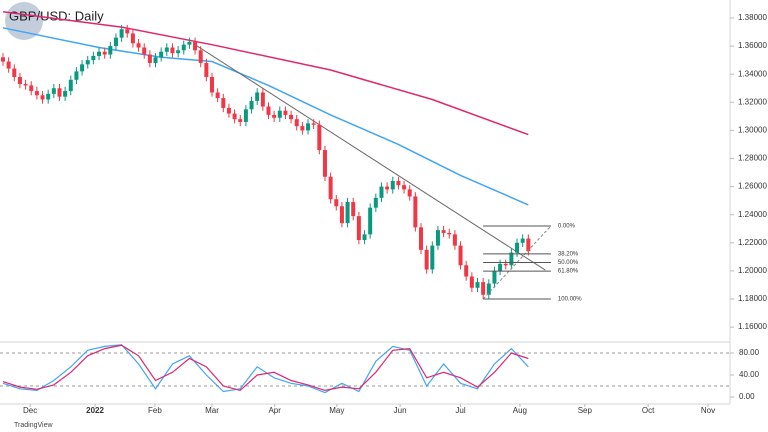  I want to click on x-tick-label: Mar, so click(212, 410).